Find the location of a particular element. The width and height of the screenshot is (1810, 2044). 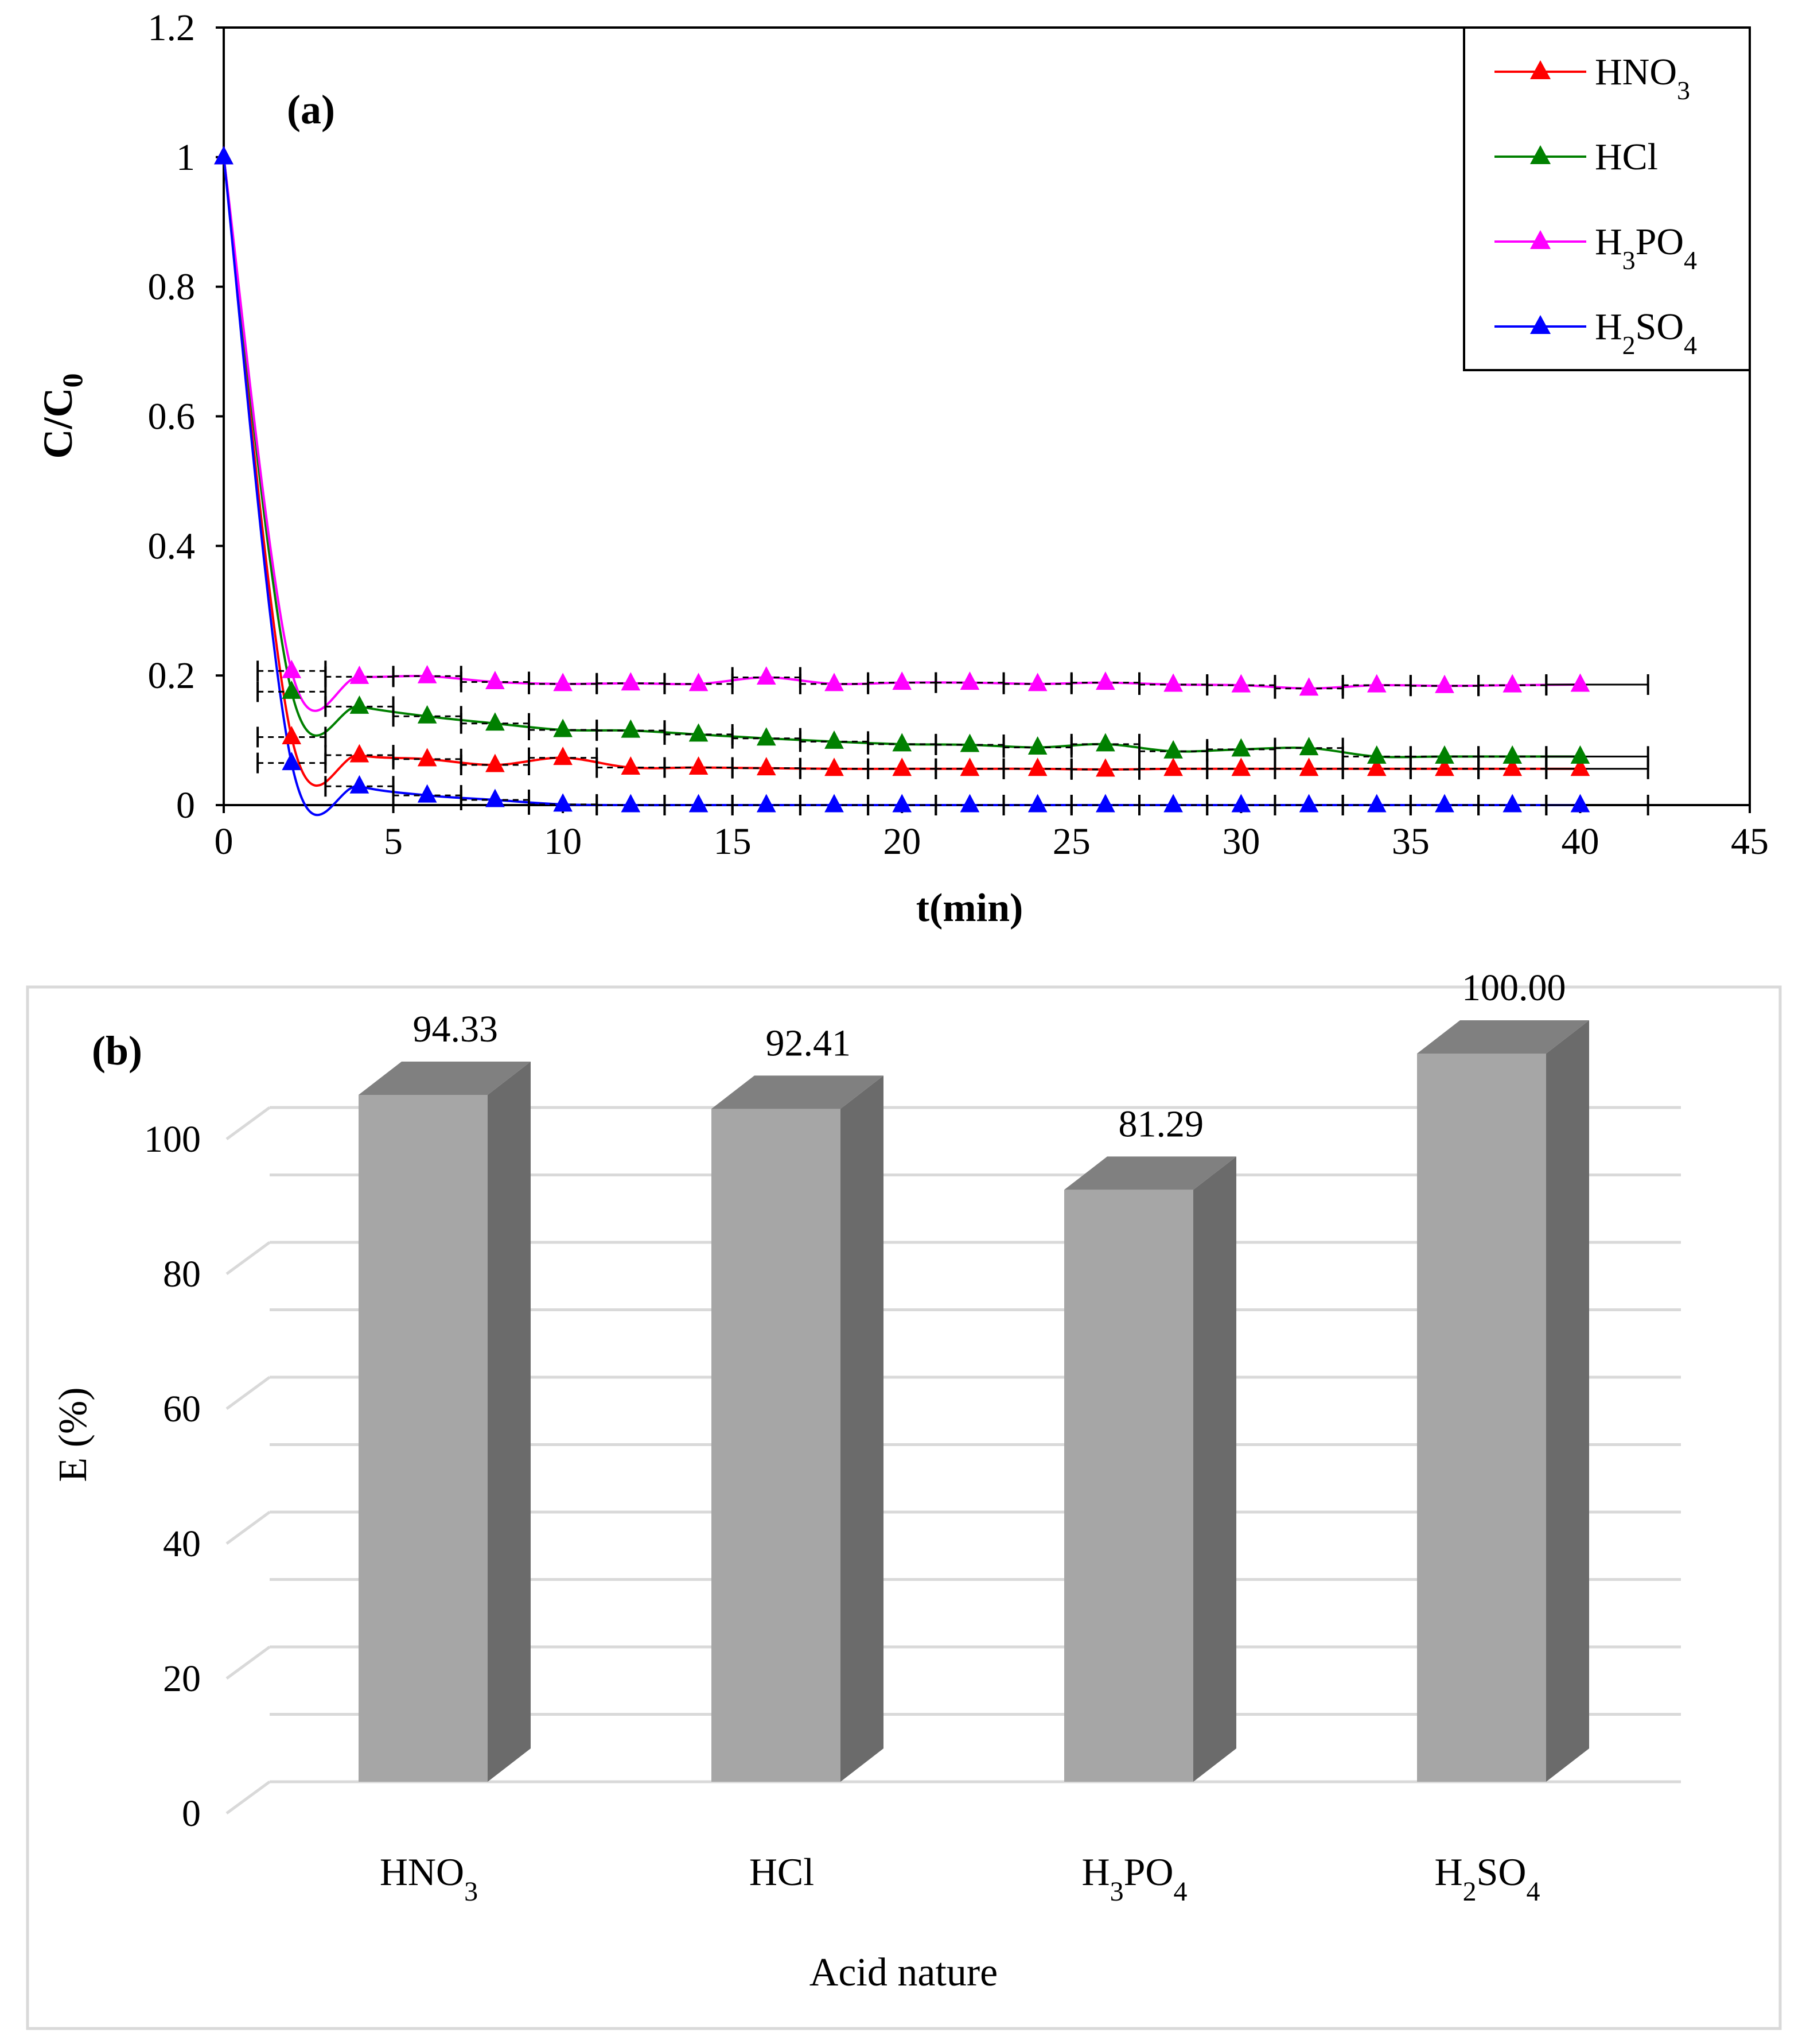

panel-label-b: (b) is located at coordinates (117, 1051).